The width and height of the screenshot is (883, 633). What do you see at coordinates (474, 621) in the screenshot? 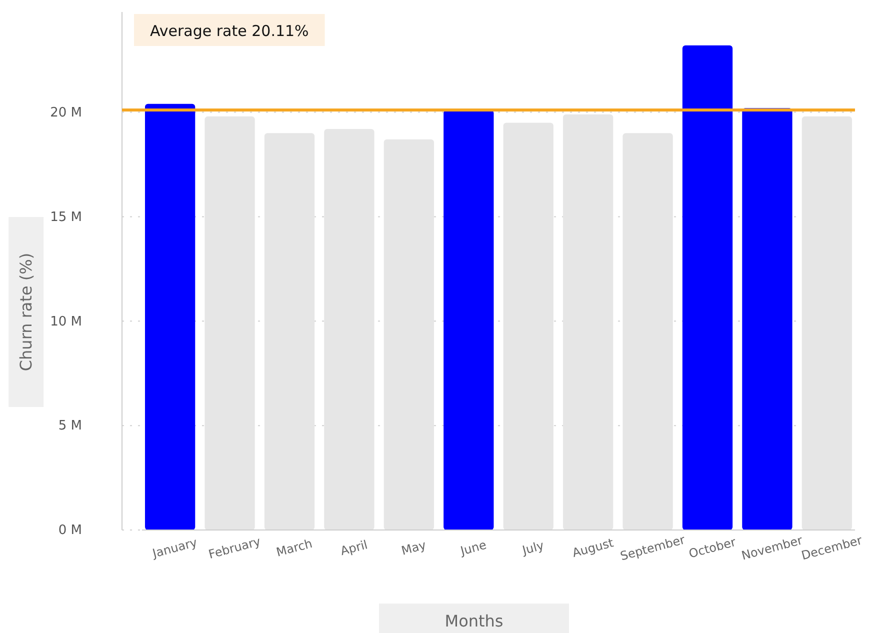
I see `x-axis-title: Months` at bounding box center [474, 621].